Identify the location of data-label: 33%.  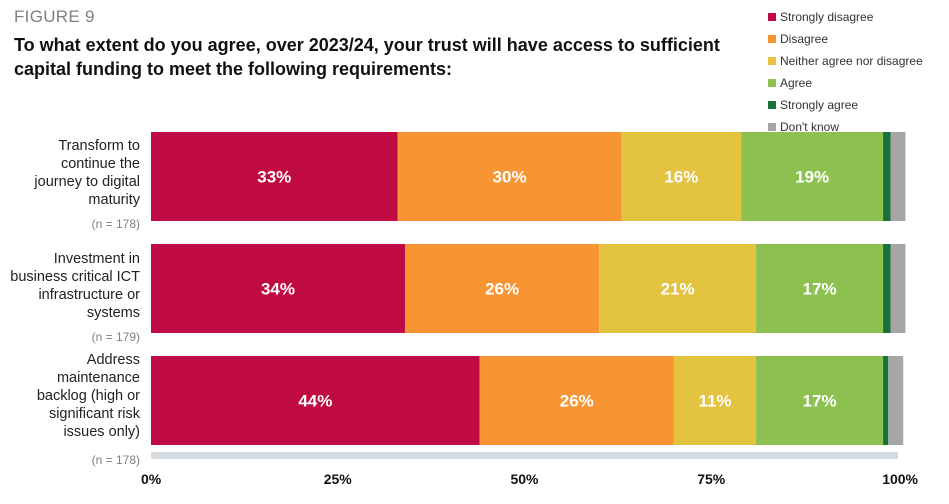
(274, 177).